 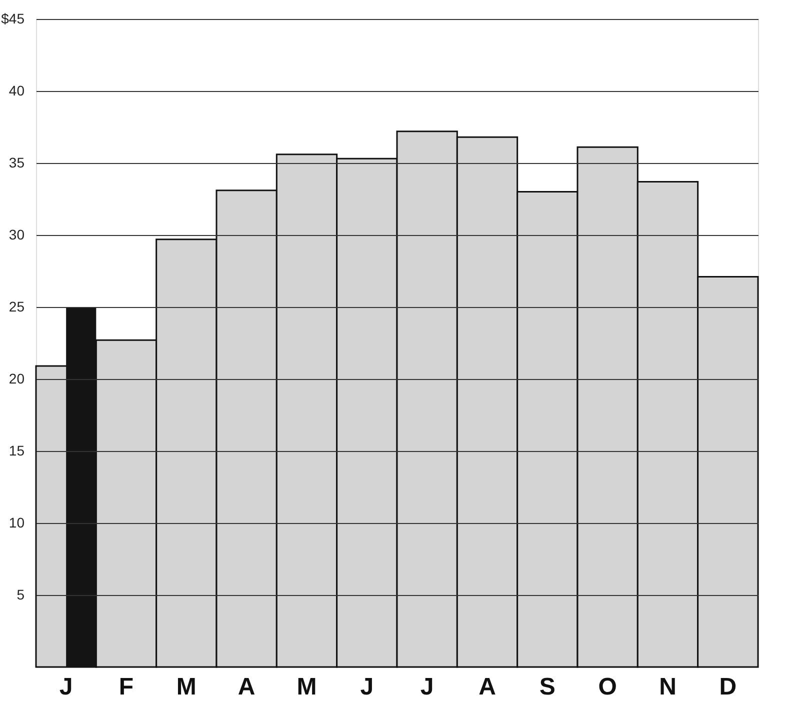 I want to click on x-tick-label: F, so click(x=126, y=687).